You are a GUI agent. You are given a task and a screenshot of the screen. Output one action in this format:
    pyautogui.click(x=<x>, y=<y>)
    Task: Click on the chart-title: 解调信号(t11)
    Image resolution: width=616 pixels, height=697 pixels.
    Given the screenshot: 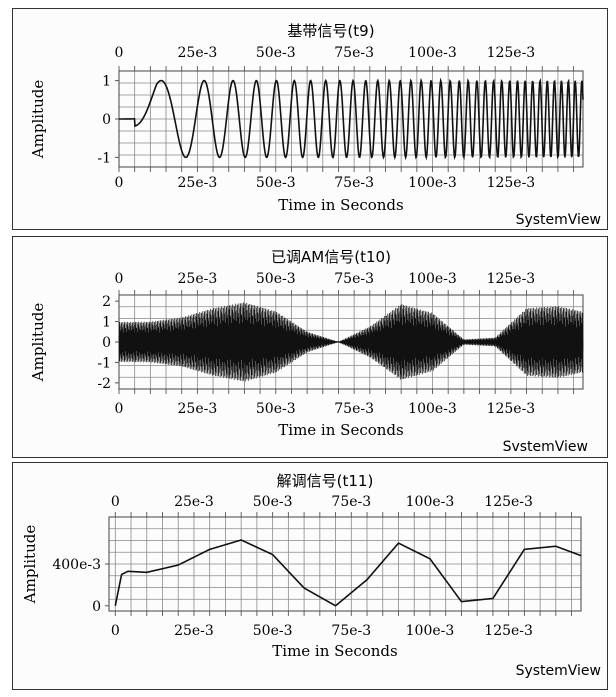 What is the action you would take?
    pyautogui.click(x=325, y=481)
    